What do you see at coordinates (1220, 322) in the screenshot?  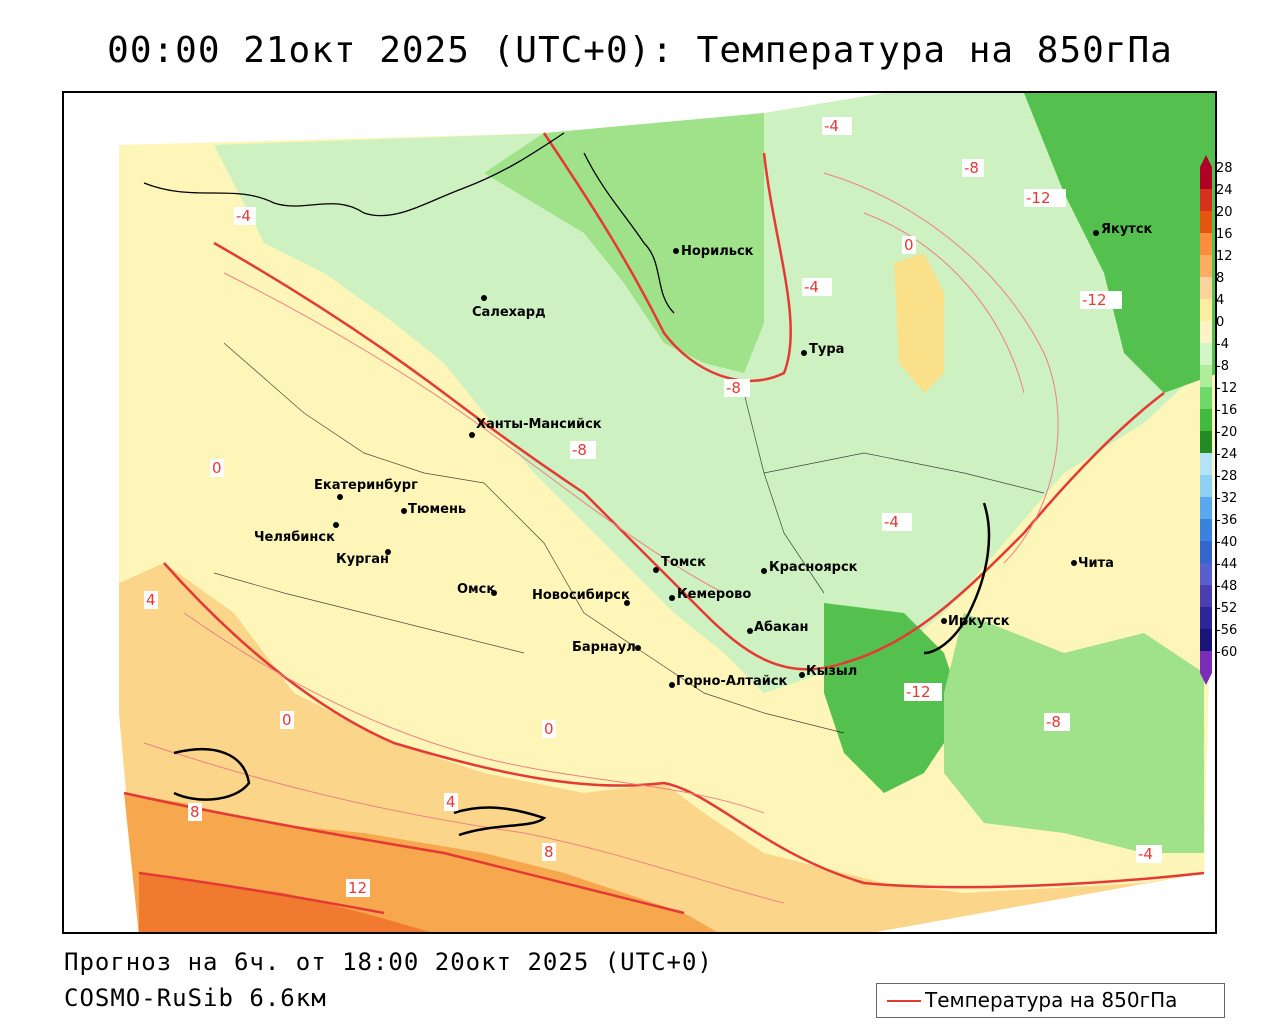 I see `colorbar-tick-label: 0` at bounding box center [1220, 322].